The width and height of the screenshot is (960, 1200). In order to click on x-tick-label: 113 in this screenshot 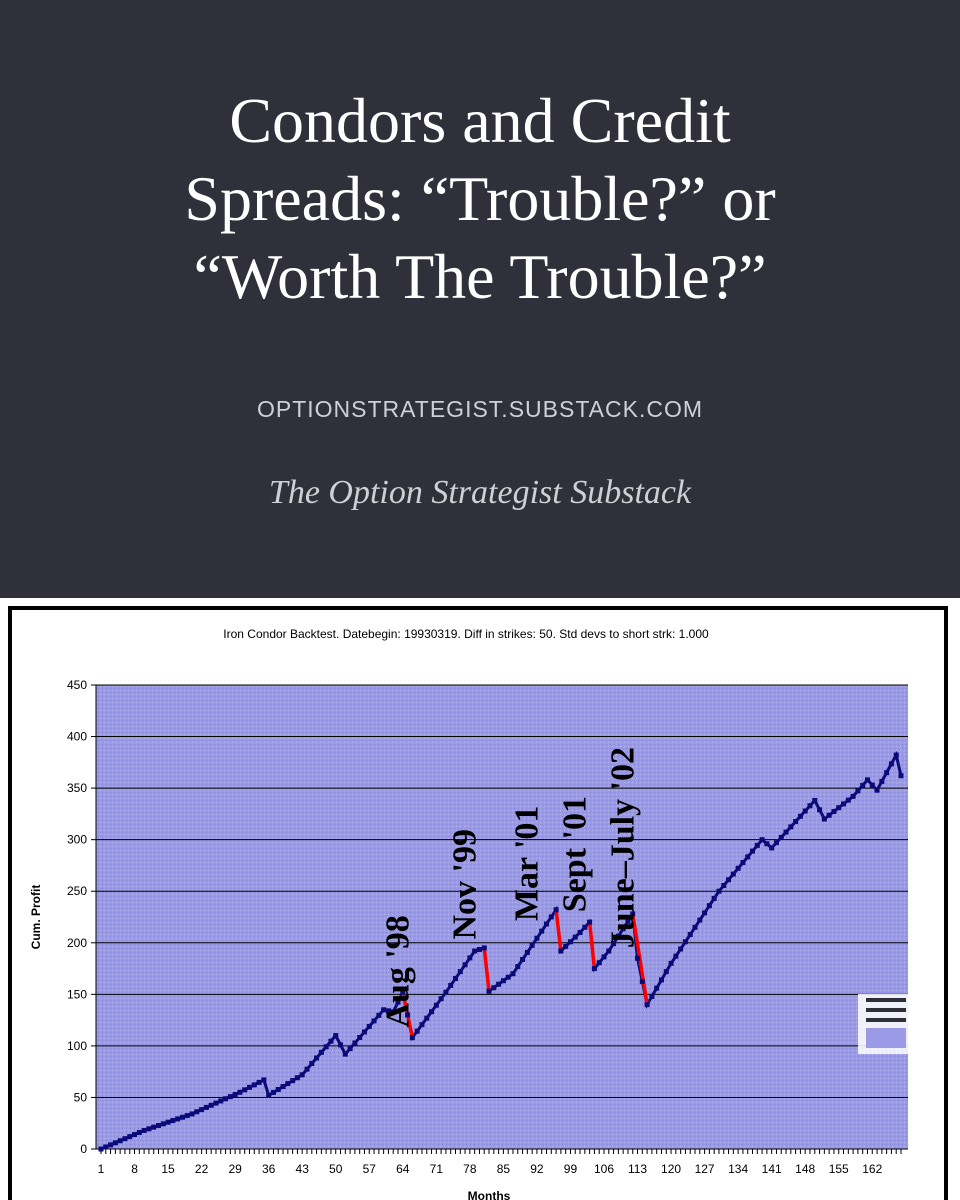, I will do `click(637, 1169)`.